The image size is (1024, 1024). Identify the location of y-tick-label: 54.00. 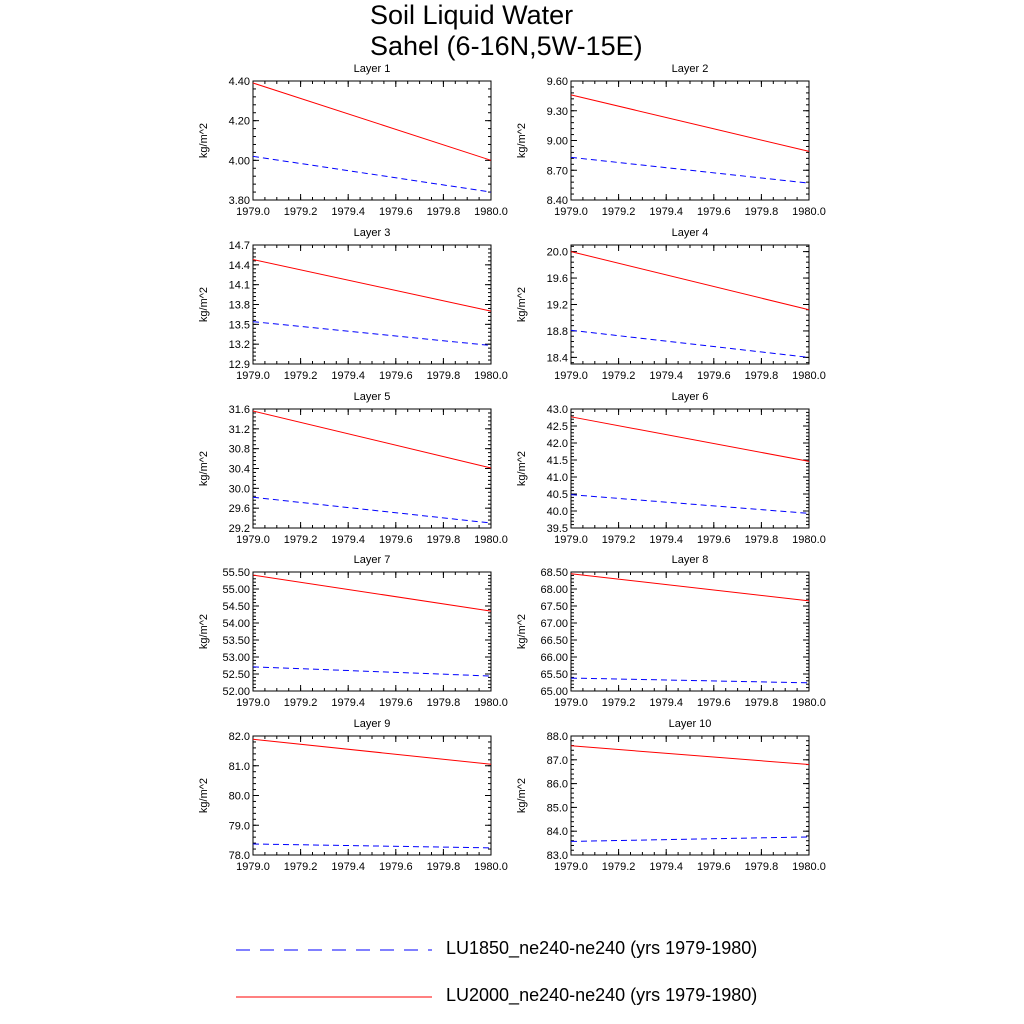
(236, 624).